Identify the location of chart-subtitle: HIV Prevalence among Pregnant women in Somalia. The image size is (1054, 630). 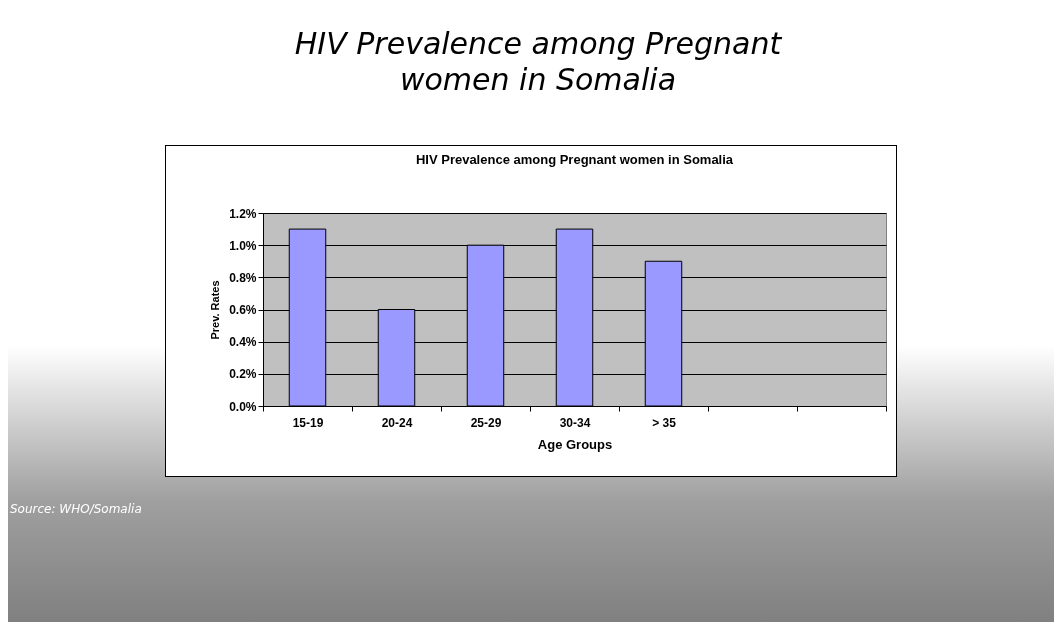
(574, 159).